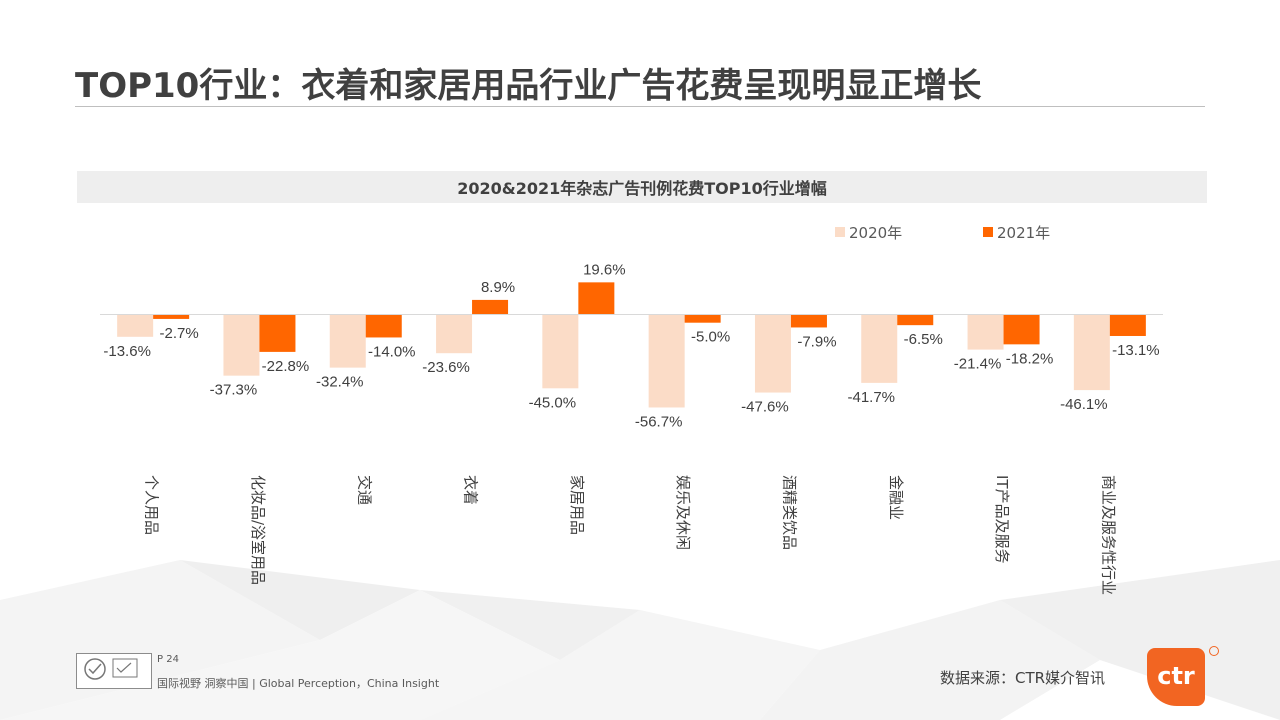 This screenshot has height=720, width=1280. Describe the element at coordinates (340, 382) in the screenshot. I see `data-label: -32.4%` at that location.